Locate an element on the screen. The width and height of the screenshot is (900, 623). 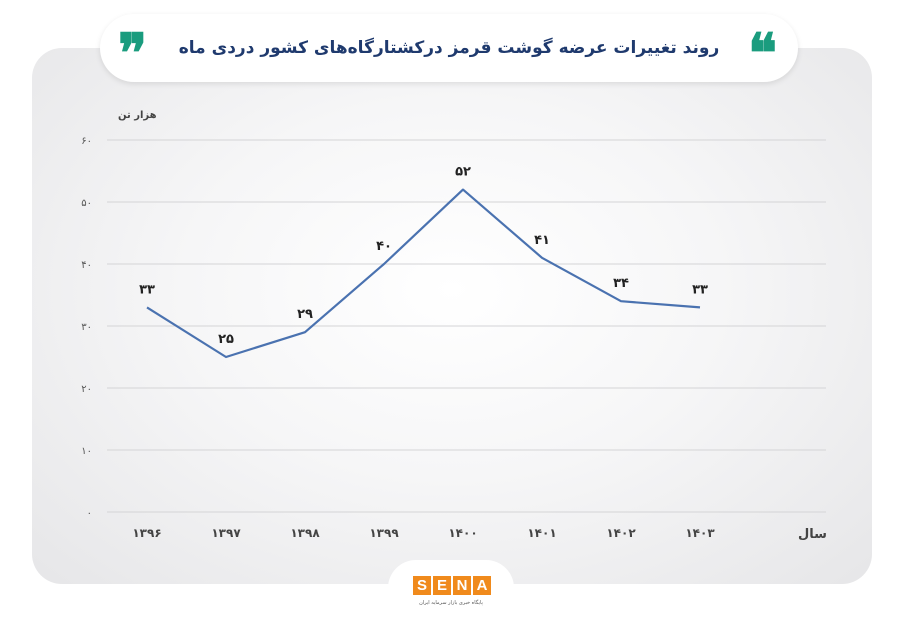
y-tick-label: ۰ is located at coordinates (89, 513).